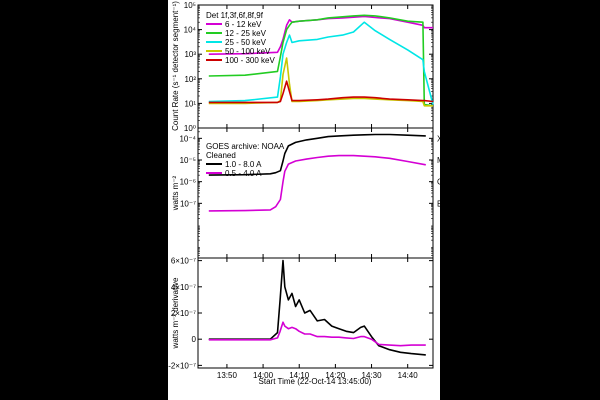 The image size is (600, 400). Describe the element at coordinates (188, 182) in the screenshot. I see `ytick-label: 10⁻⁶` at that location.